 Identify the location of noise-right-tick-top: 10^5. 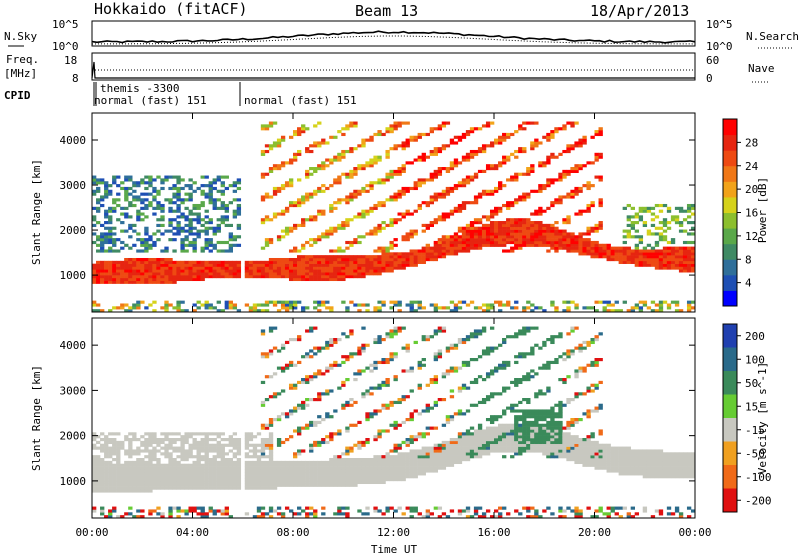
(719, 24).